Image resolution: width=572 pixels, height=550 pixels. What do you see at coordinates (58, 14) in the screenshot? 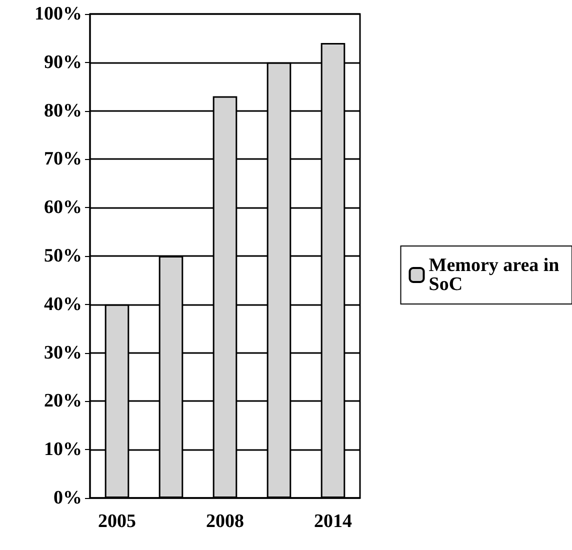
I see `y-tick-label: 100%` at bounding box center [58, 14].